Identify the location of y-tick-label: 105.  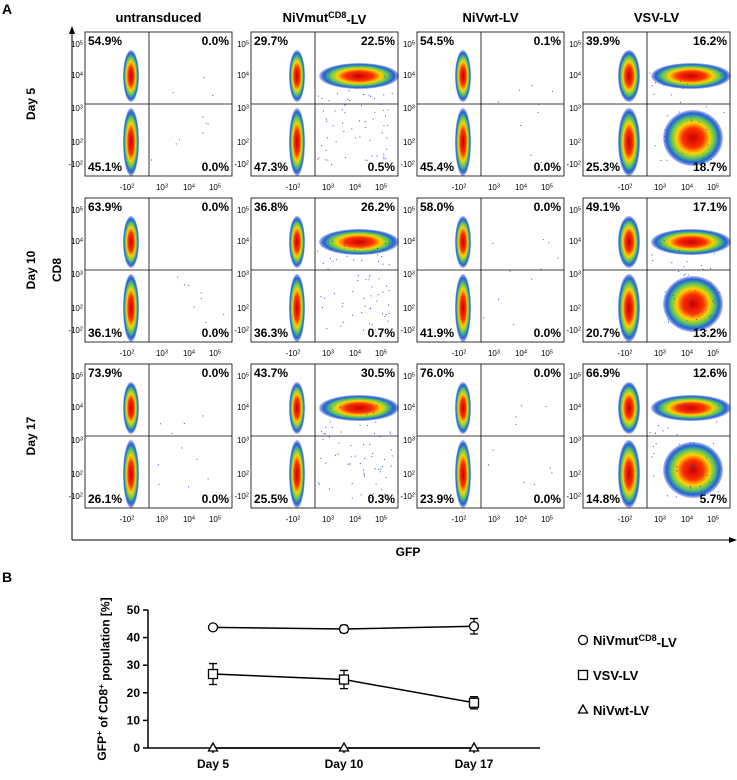
(575, 376).